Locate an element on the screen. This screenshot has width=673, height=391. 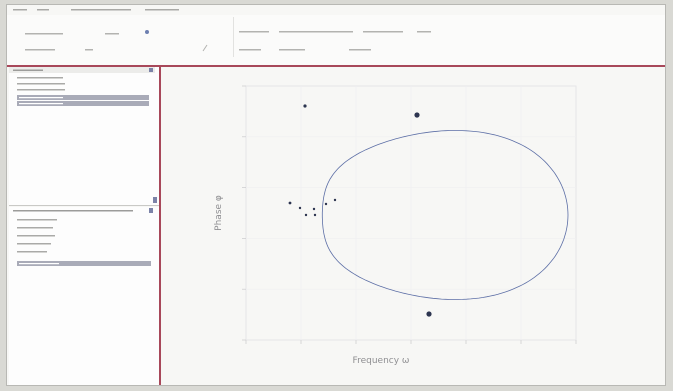
panel-splitter is located at coordinates (84, 205).